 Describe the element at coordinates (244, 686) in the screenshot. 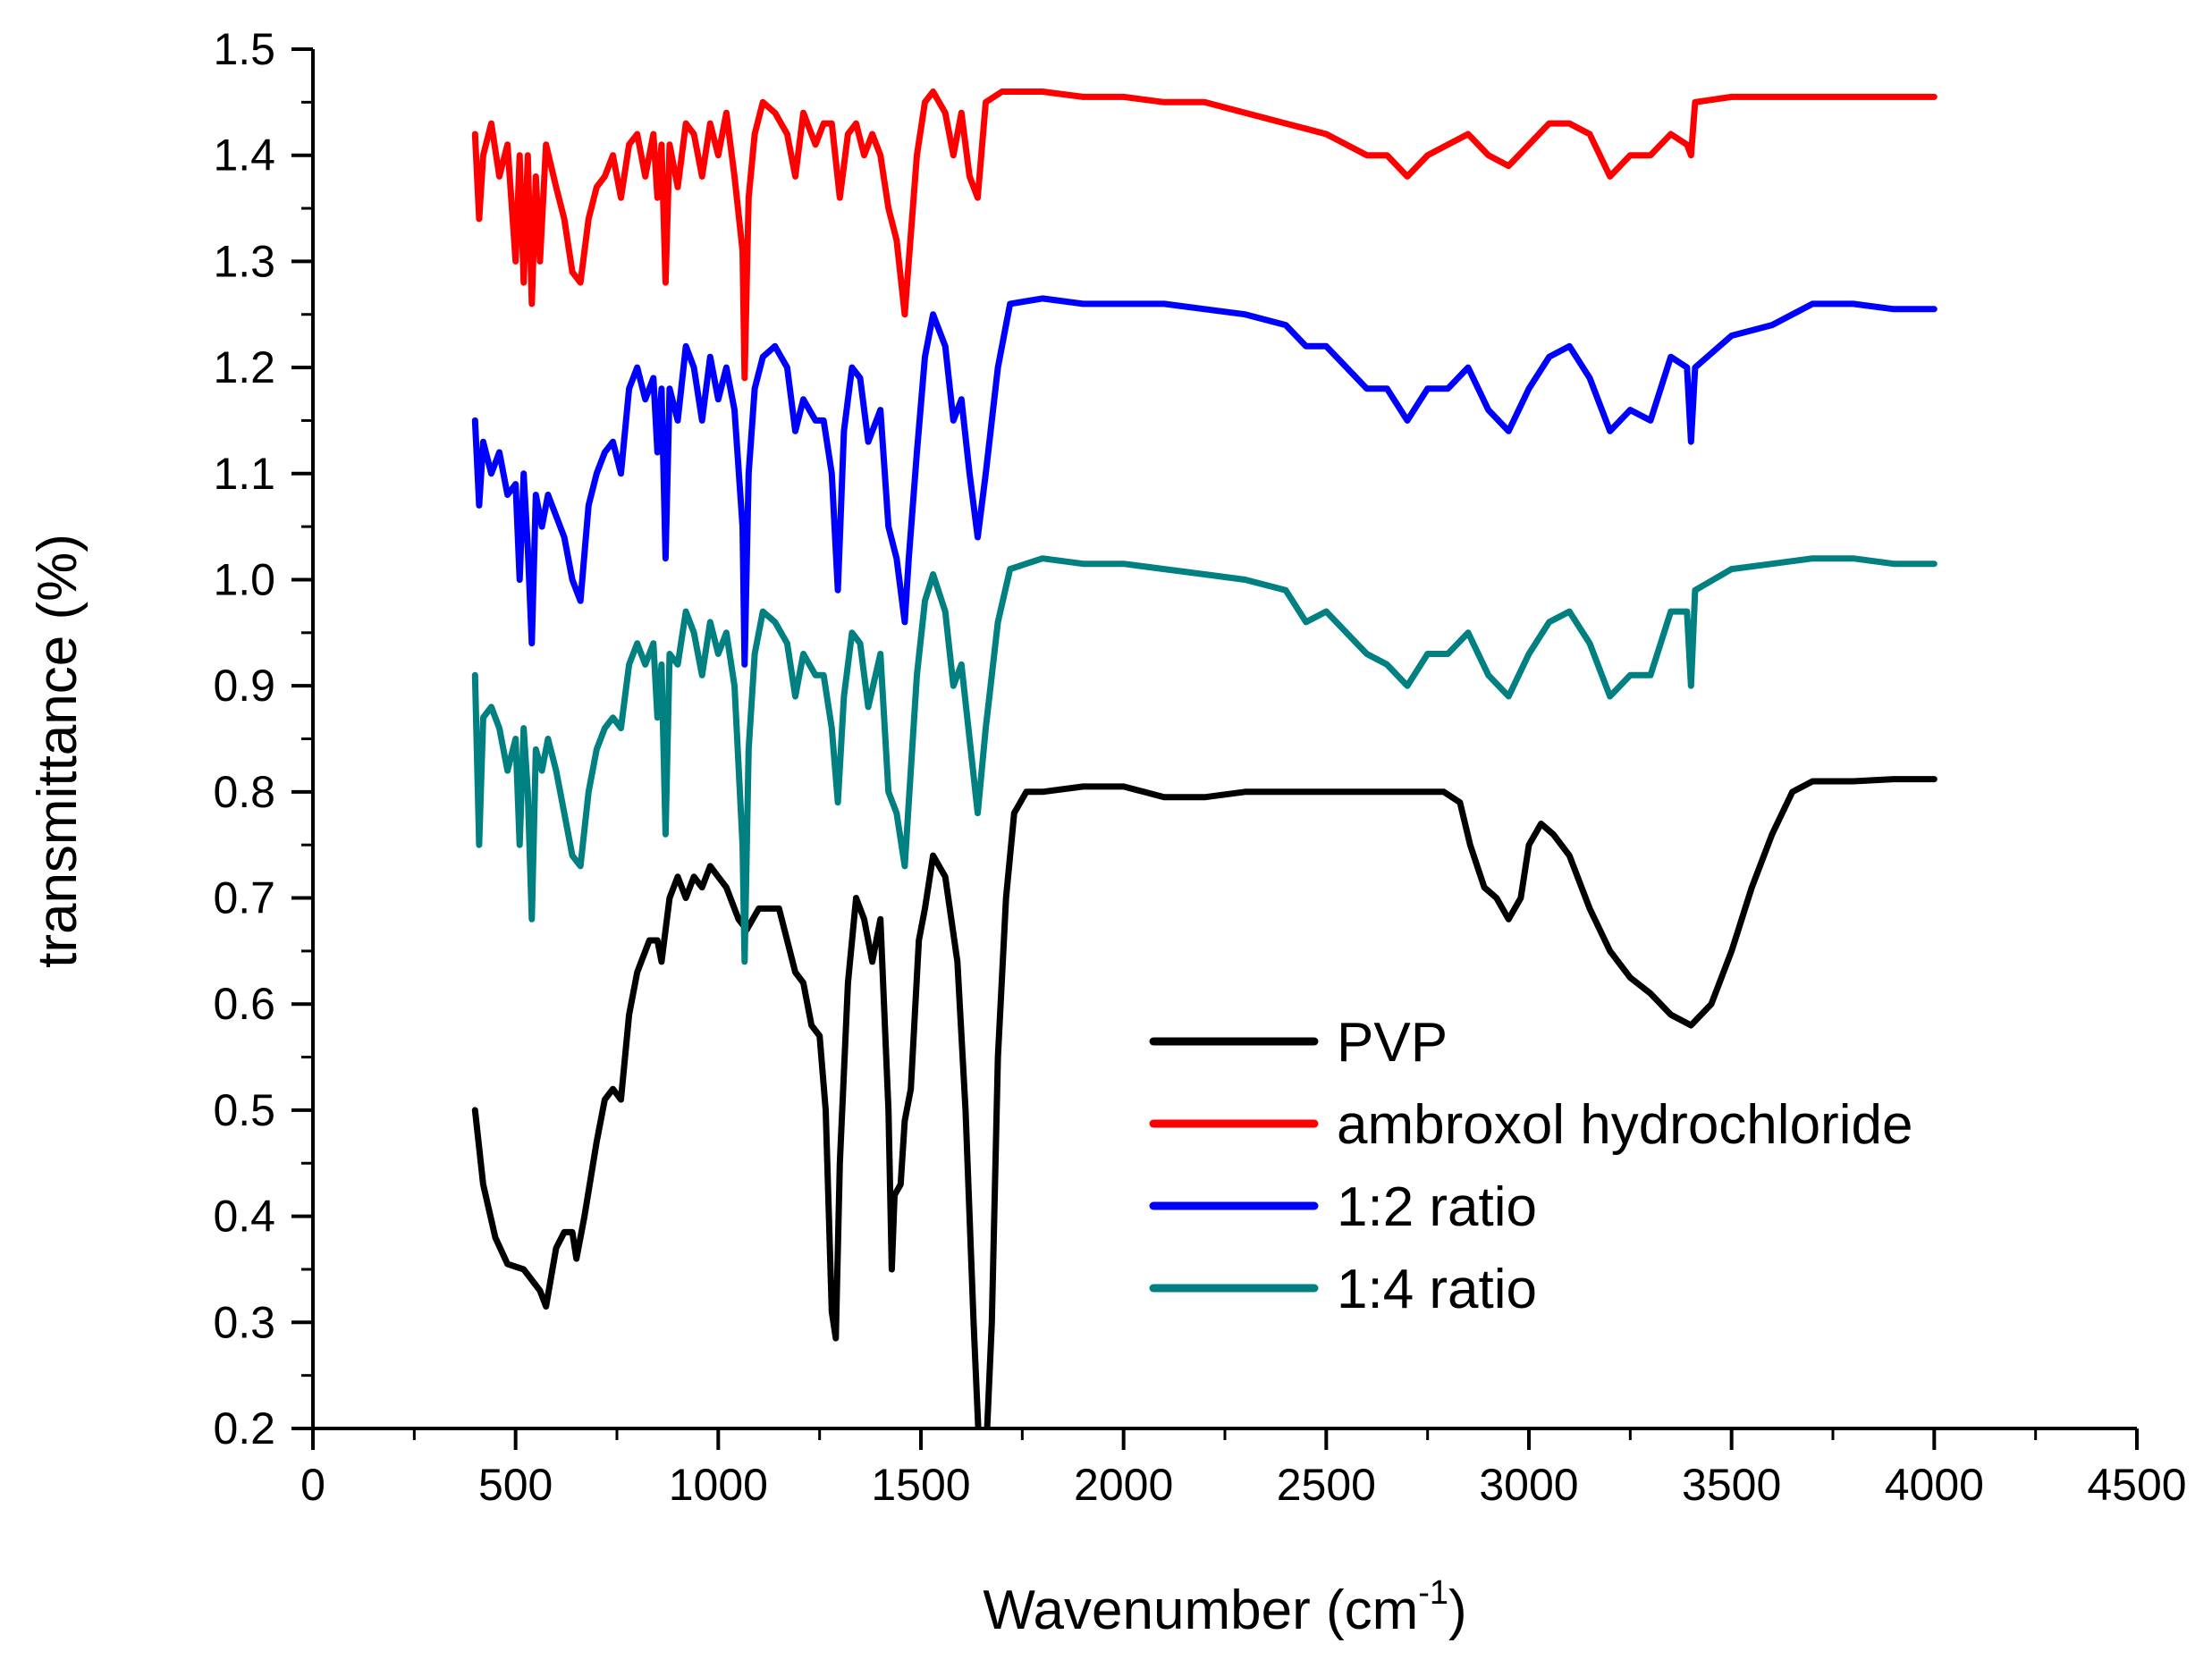

I see `y-tick-label: 0.9` at that location.